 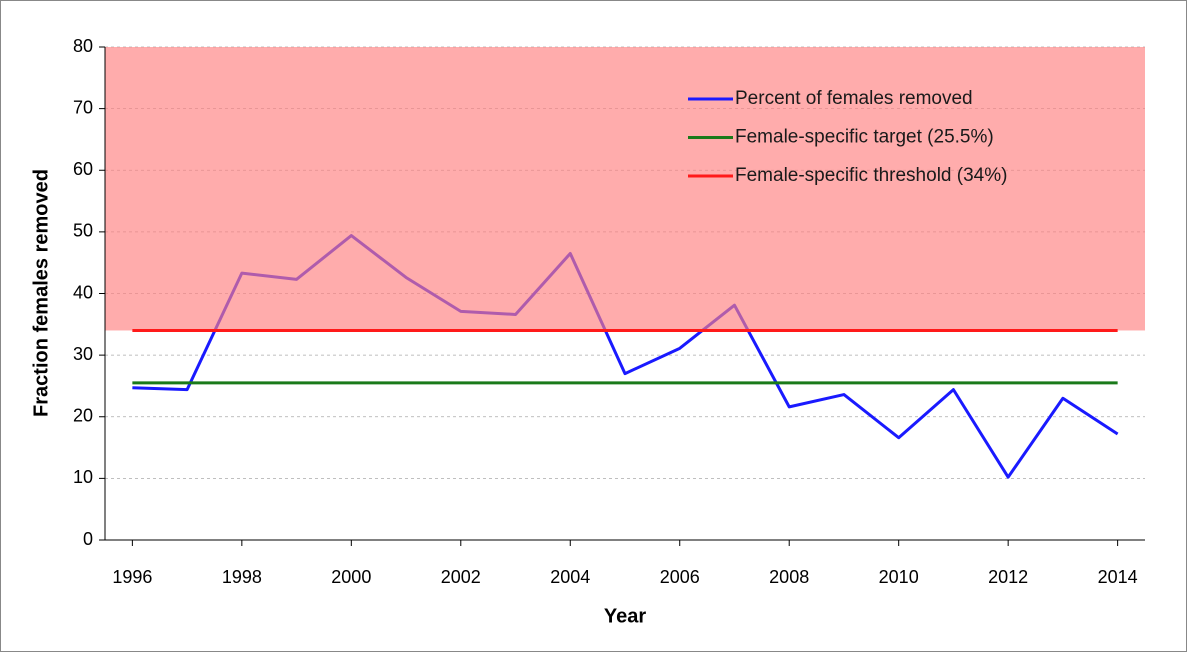 What do you see at coordinates (83, 292) in the screenshot?
I see `y-tick-label: 40` at bounding box center [83, 292].